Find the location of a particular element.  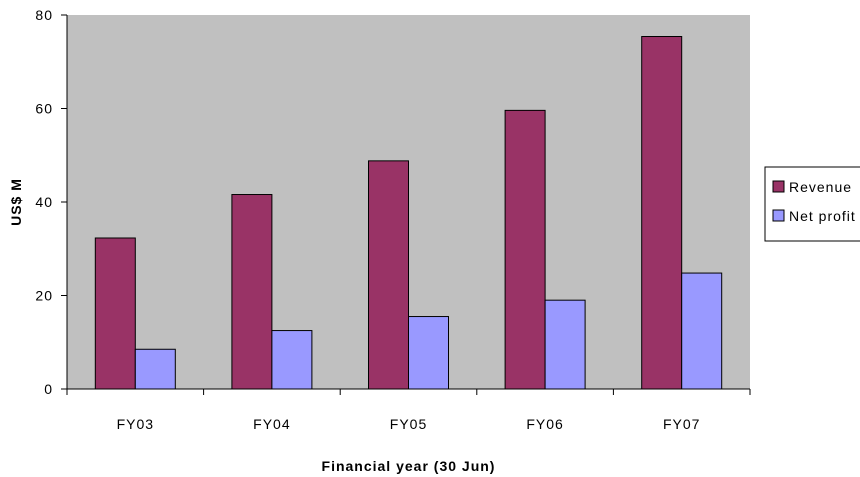

bar-net-profit-fy04 is located at coordinates (292, 360).